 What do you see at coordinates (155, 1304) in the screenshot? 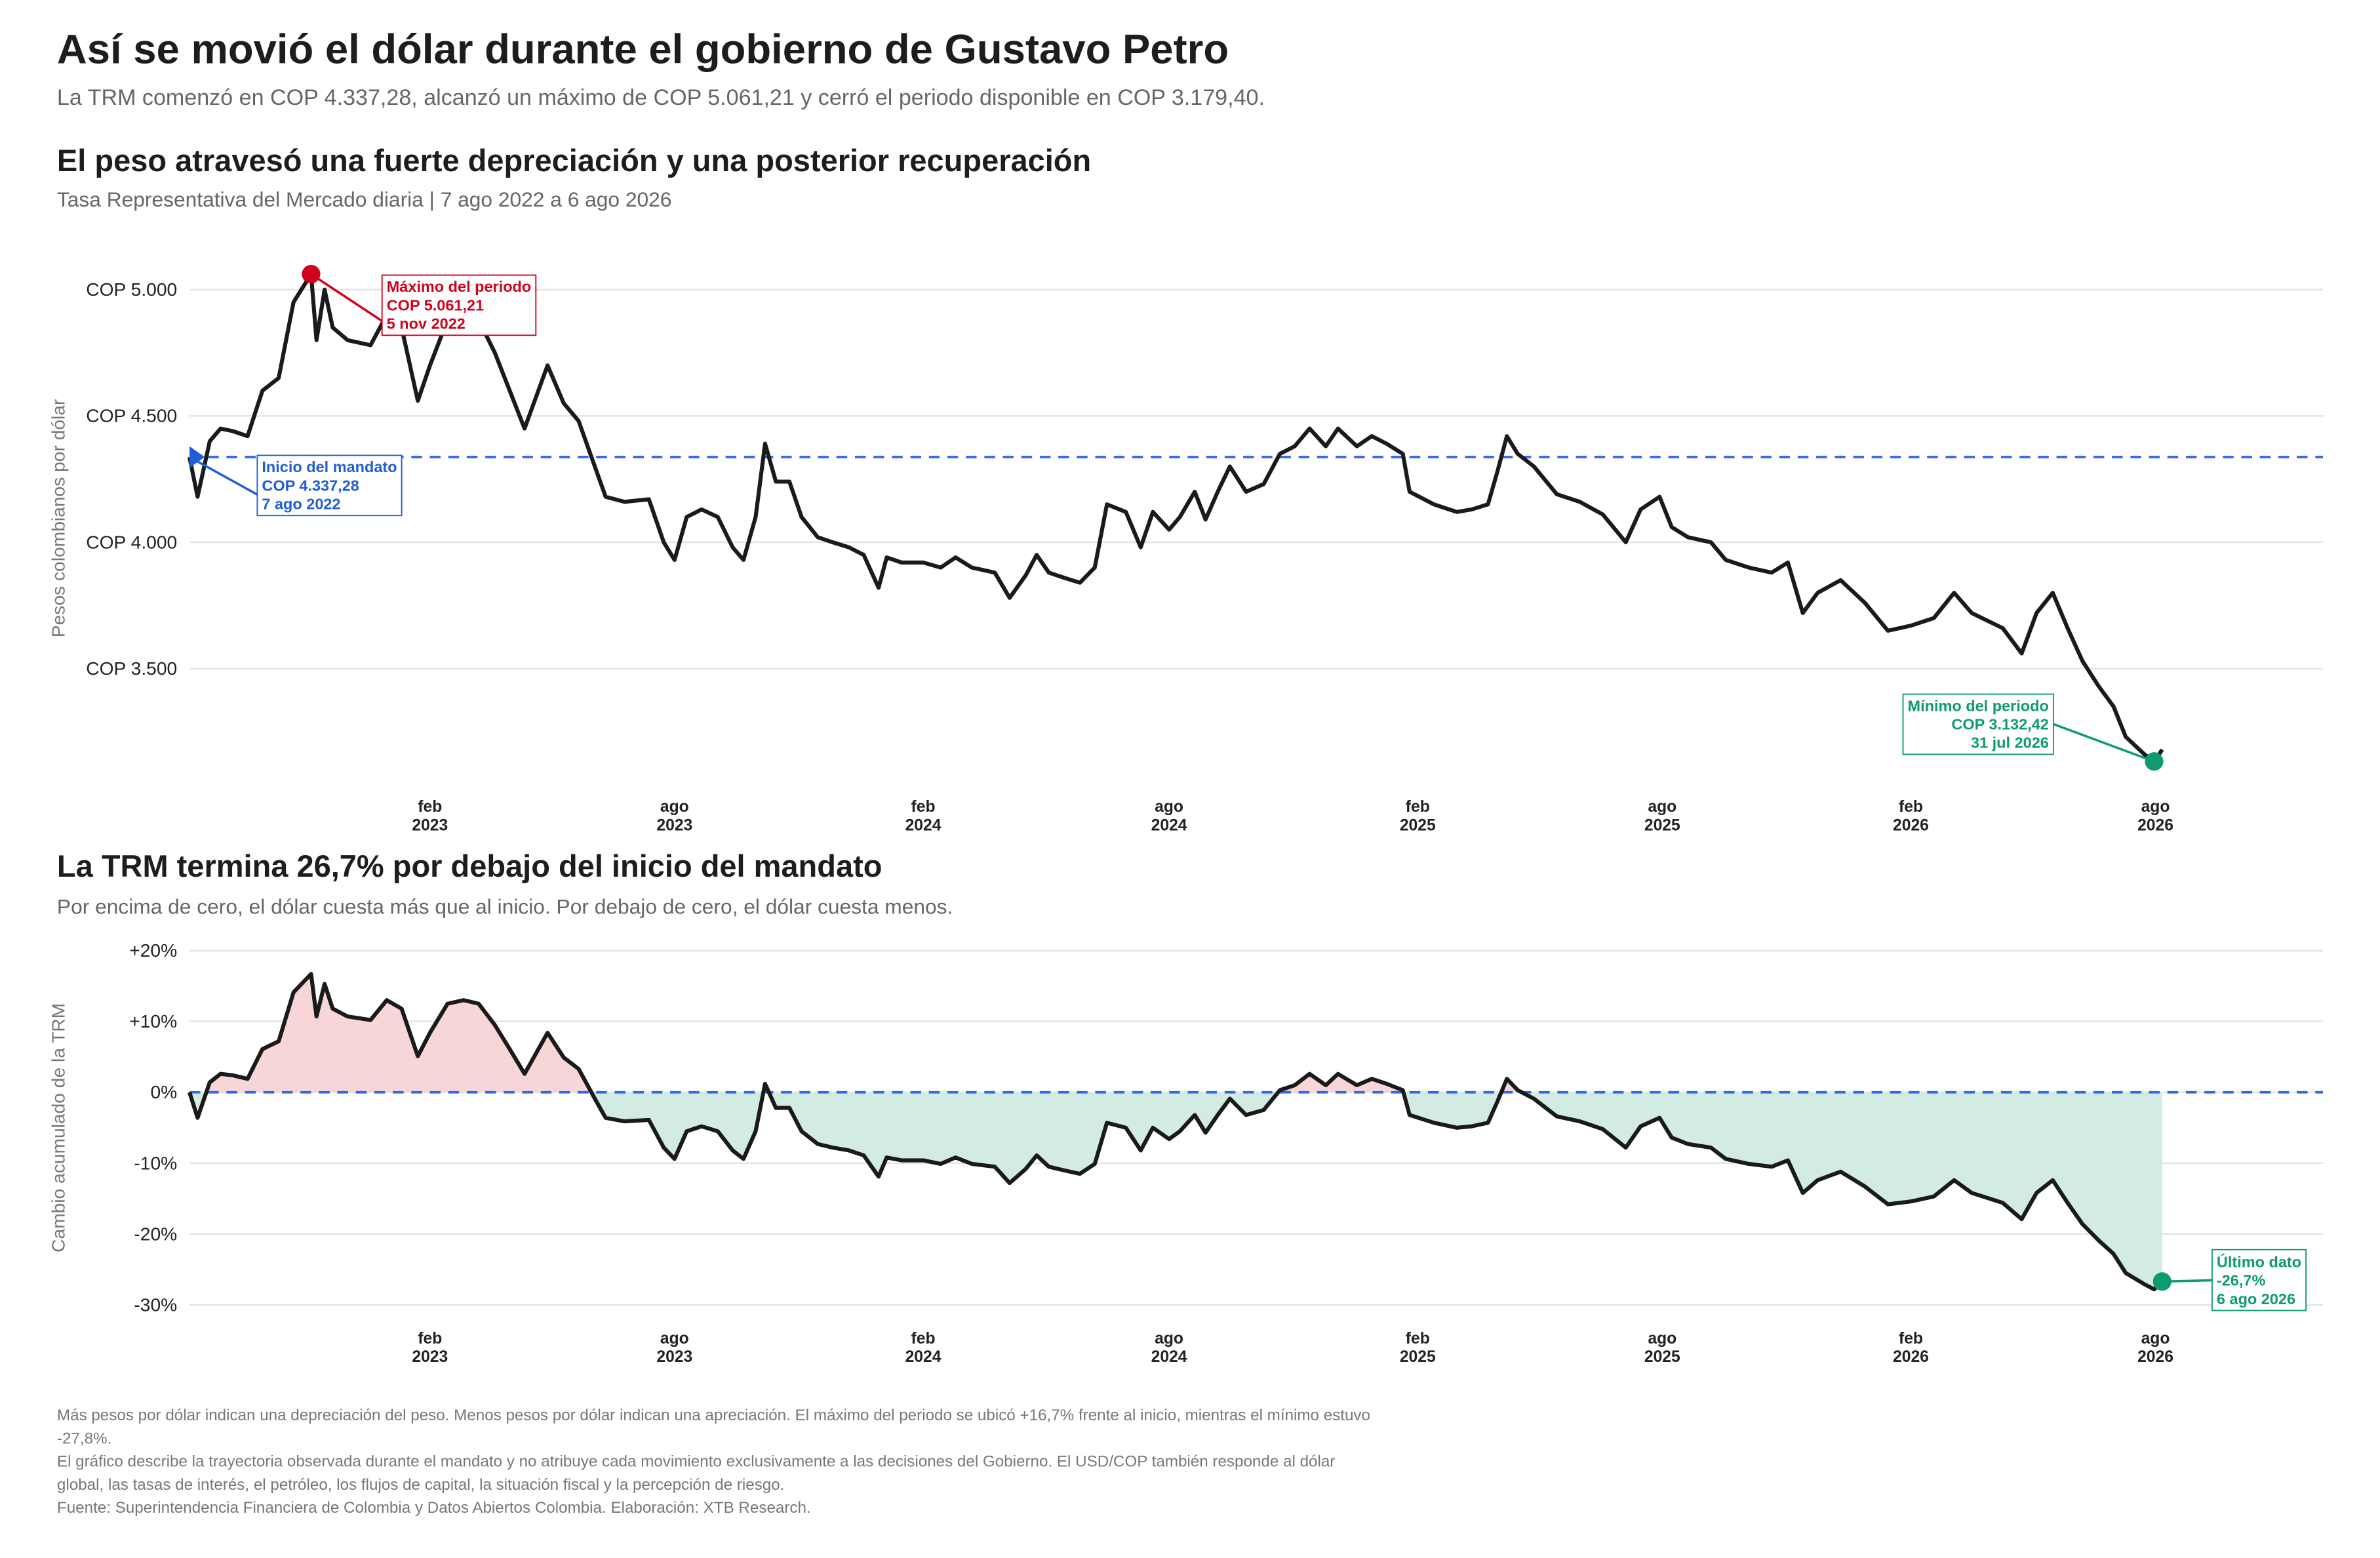
I see `y-tick-label: -30%` at bounding box center [155, 1304].